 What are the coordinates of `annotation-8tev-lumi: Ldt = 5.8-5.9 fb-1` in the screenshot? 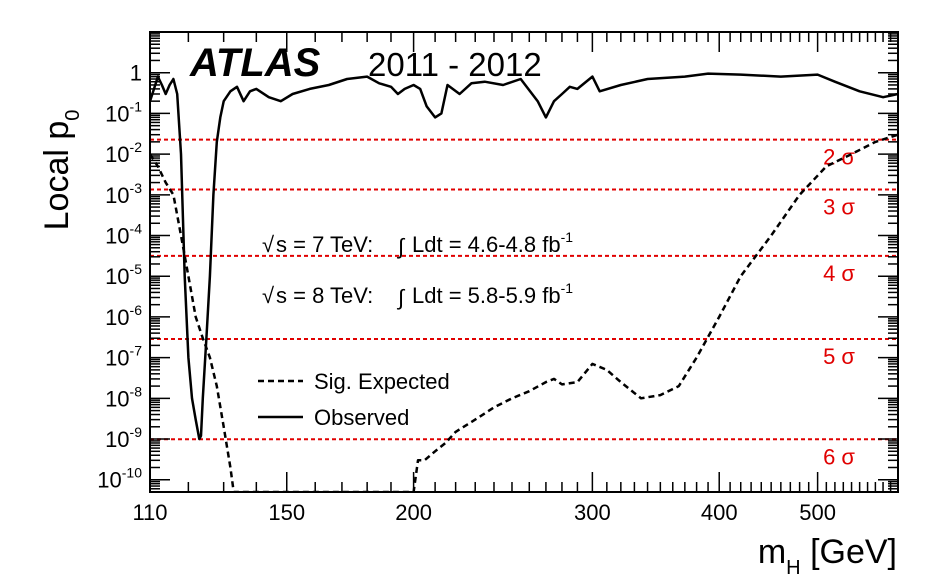 It's located at (492, 294).